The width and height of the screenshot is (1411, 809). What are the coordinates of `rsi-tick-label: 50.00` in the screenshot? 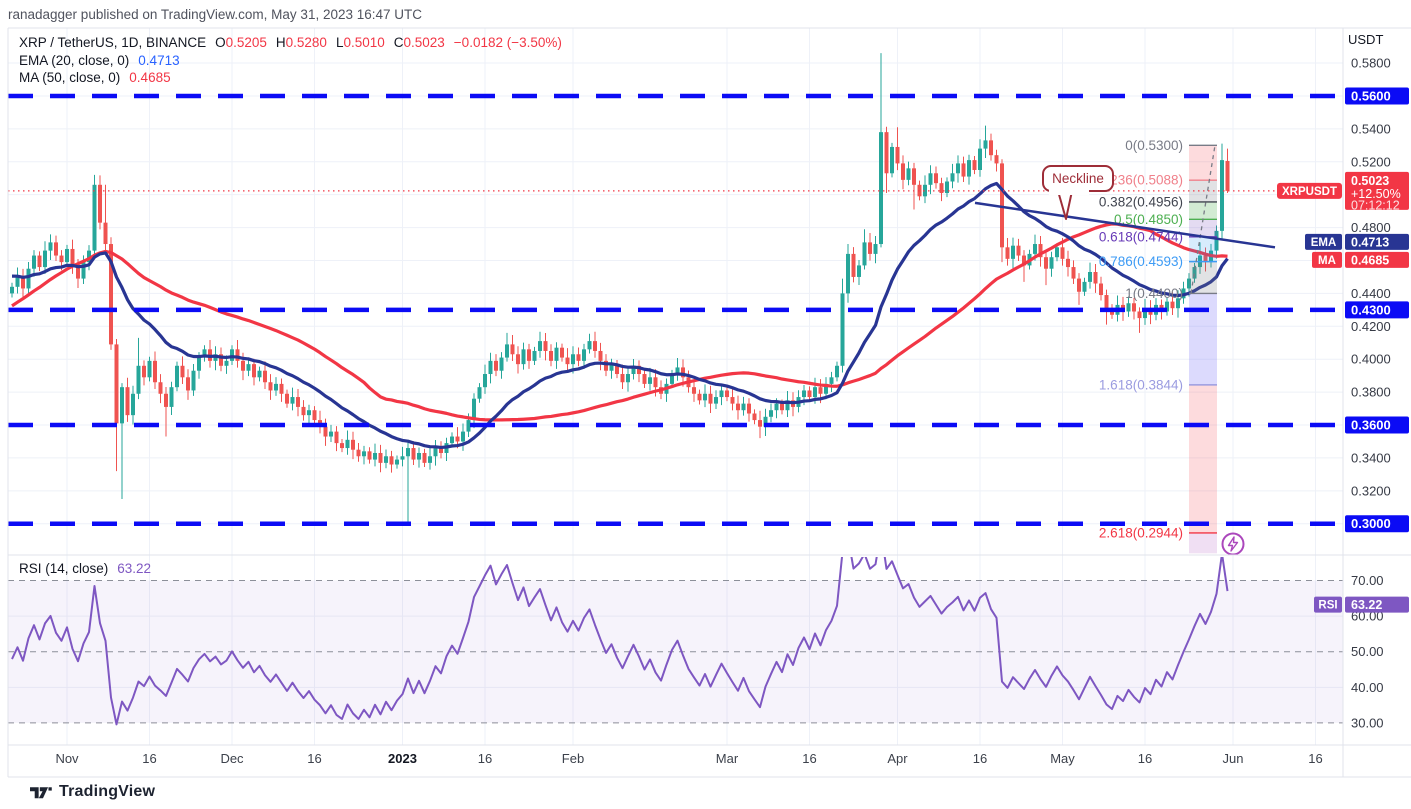 It's located at (1367, 651).